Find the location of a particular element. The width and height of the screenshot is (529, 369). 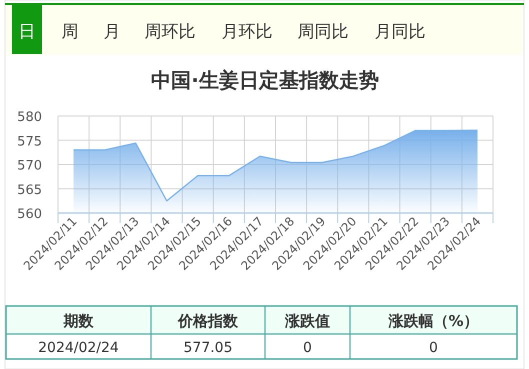

chart-title: 中国·生姜日定基指数走势 is located at coordinates (265, 80).